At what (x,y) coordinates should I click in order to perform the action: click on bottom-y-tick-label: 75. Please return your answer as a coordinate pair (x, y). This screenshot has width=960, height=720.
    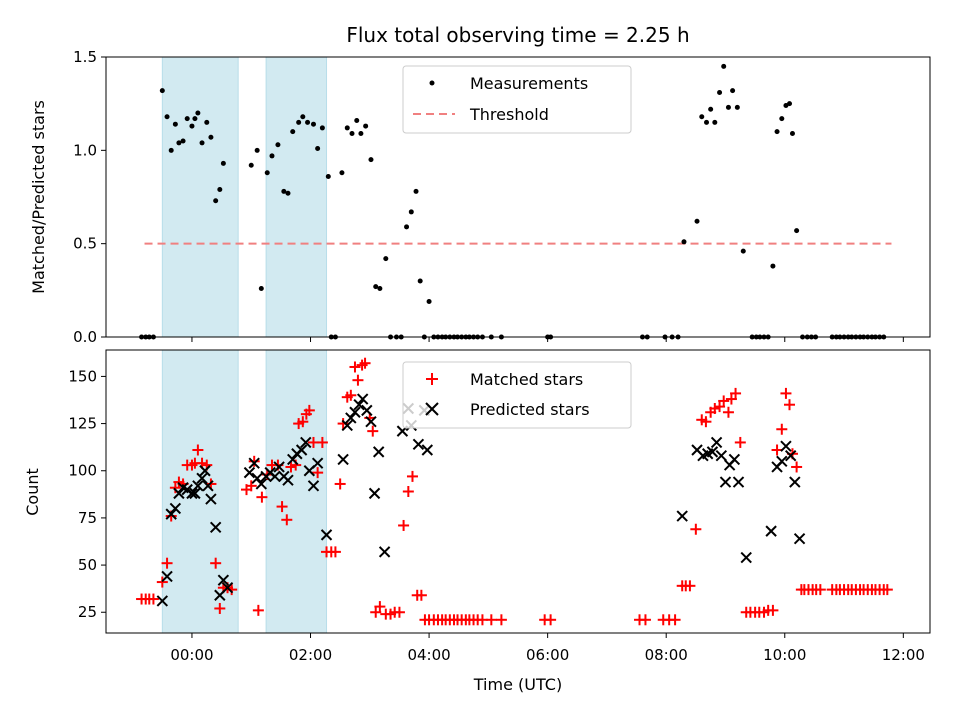
    Looking at the image, I should click on (87, 518).